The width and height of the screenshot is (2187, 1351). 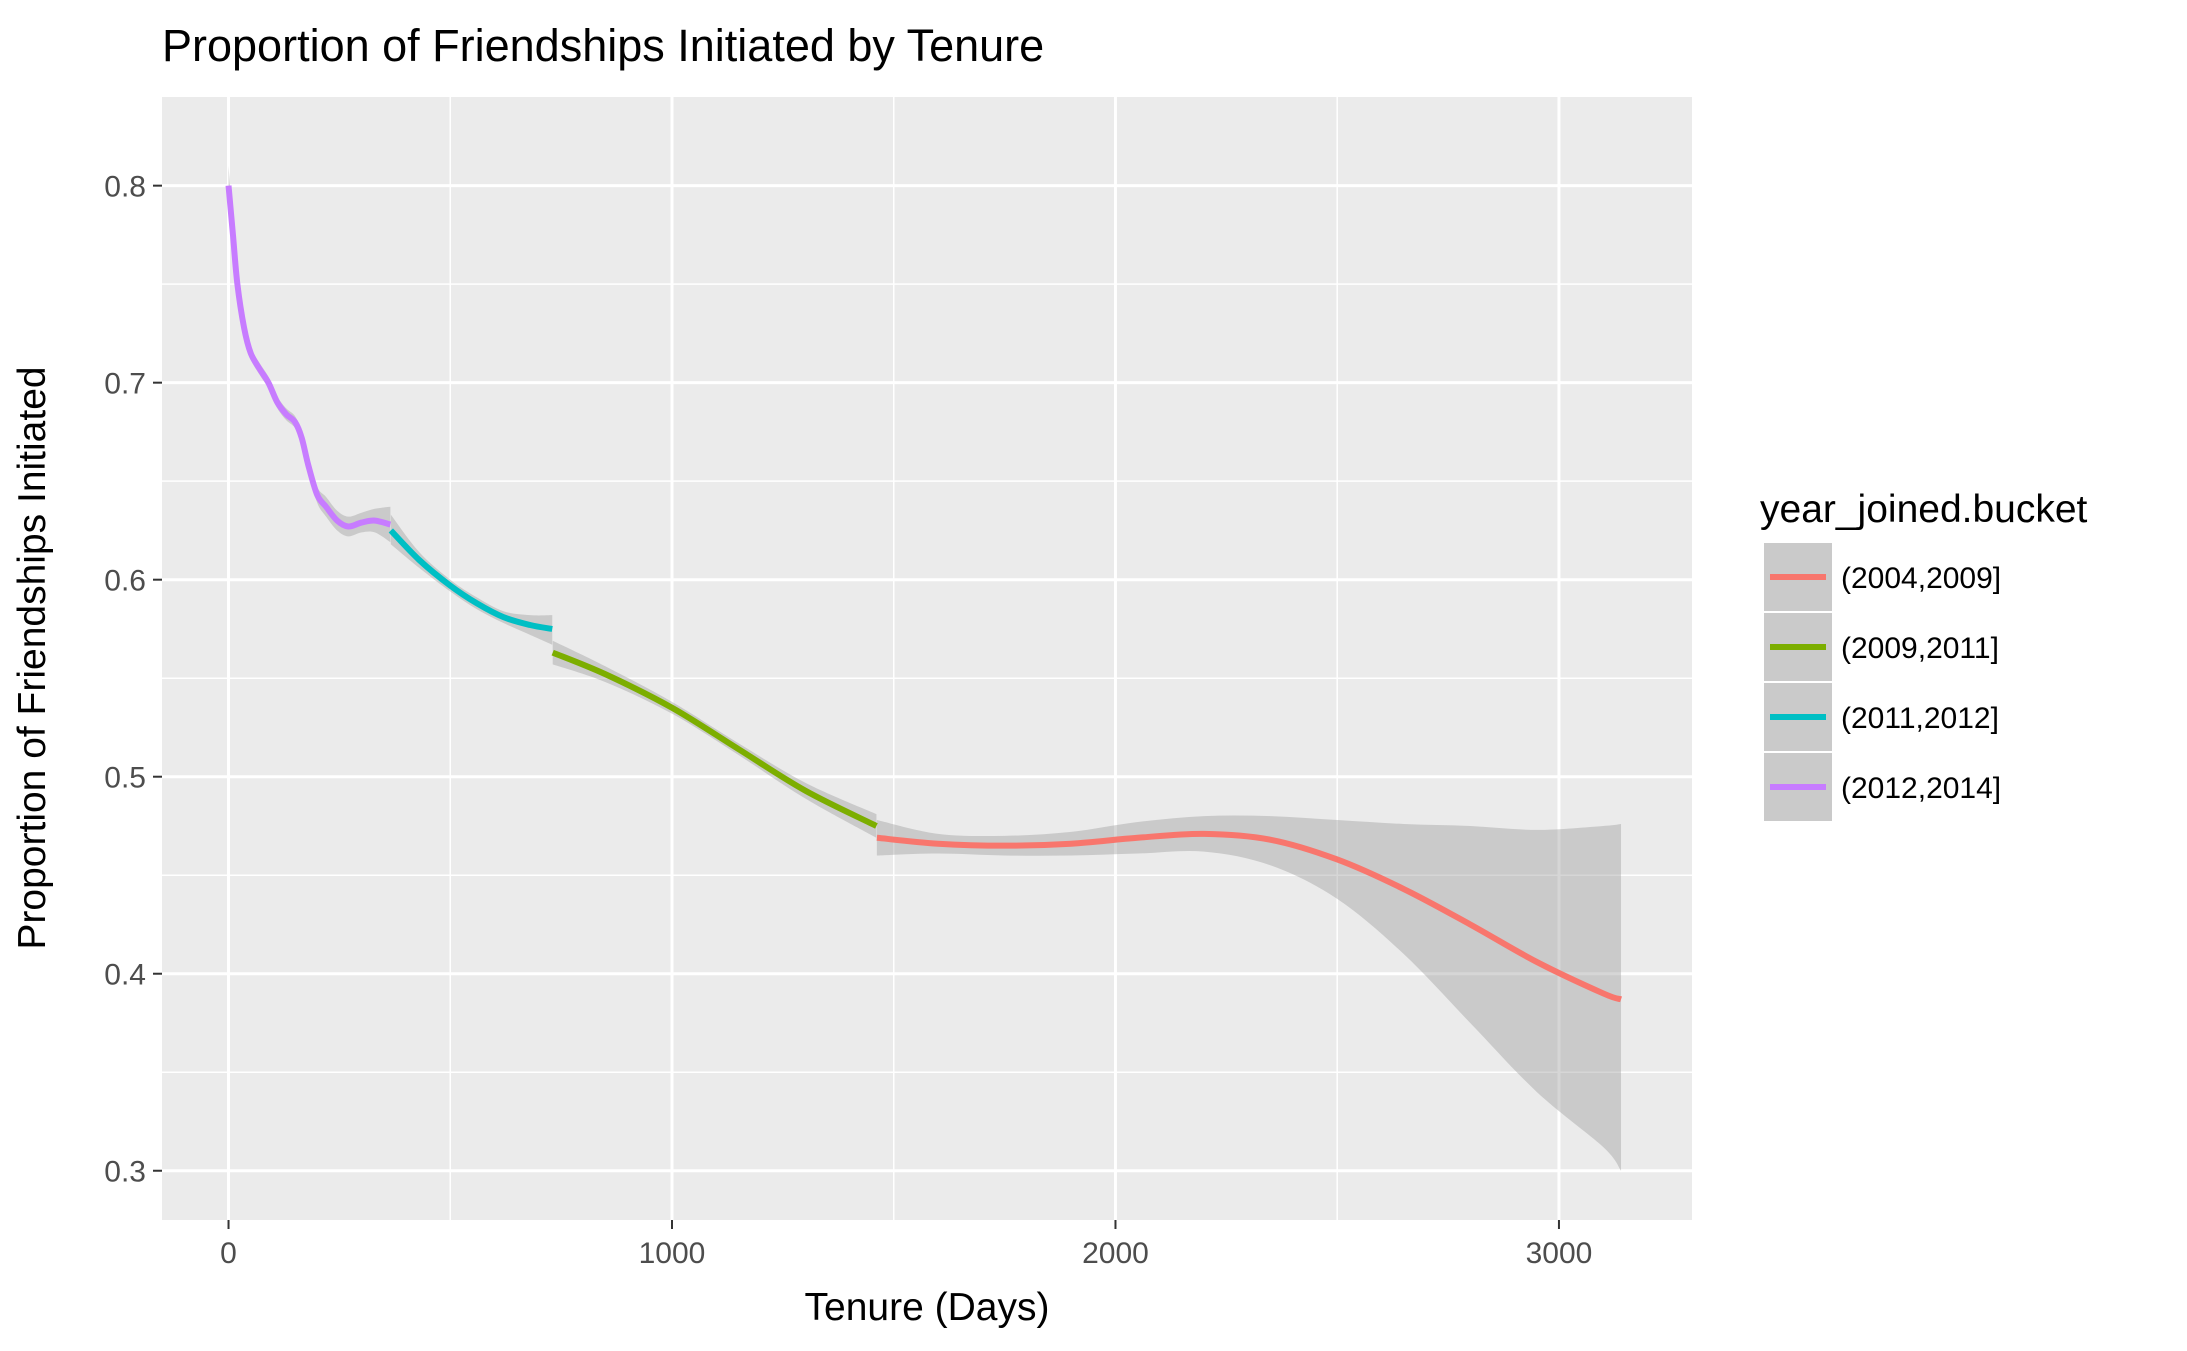 What do you see at coordinates (125, 975) in the screenshot?
I see `y-tick-label: 0.4` at bounding box center [125, 975].